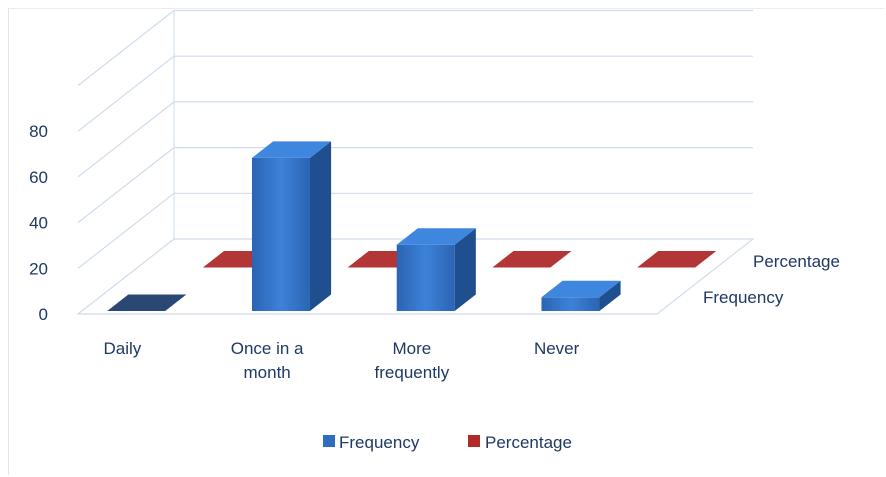  What do you see at coordinates (465, 269) in the screenshot?
I see `bar-frequency-2-side` at bounding box center [465, 269].